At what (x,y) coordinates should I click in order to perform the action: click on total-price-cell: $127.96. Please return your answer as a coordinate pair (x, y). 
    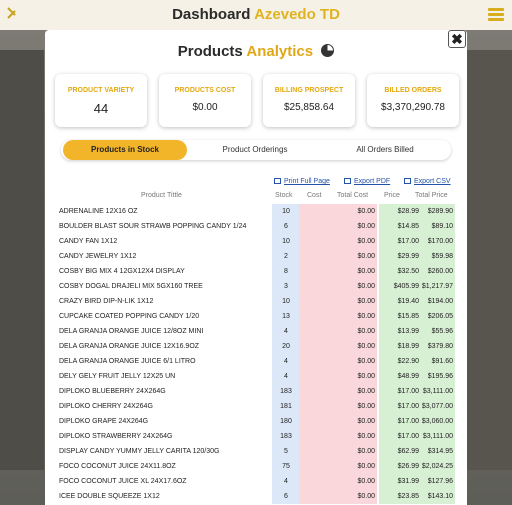
    Looking at the image, I should click on (438, 481).